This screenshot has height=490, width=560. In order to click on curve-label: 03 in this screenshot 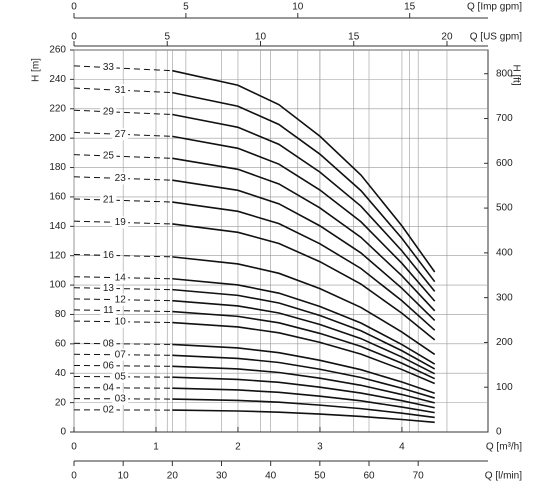, I will do `click(121, 398)`.